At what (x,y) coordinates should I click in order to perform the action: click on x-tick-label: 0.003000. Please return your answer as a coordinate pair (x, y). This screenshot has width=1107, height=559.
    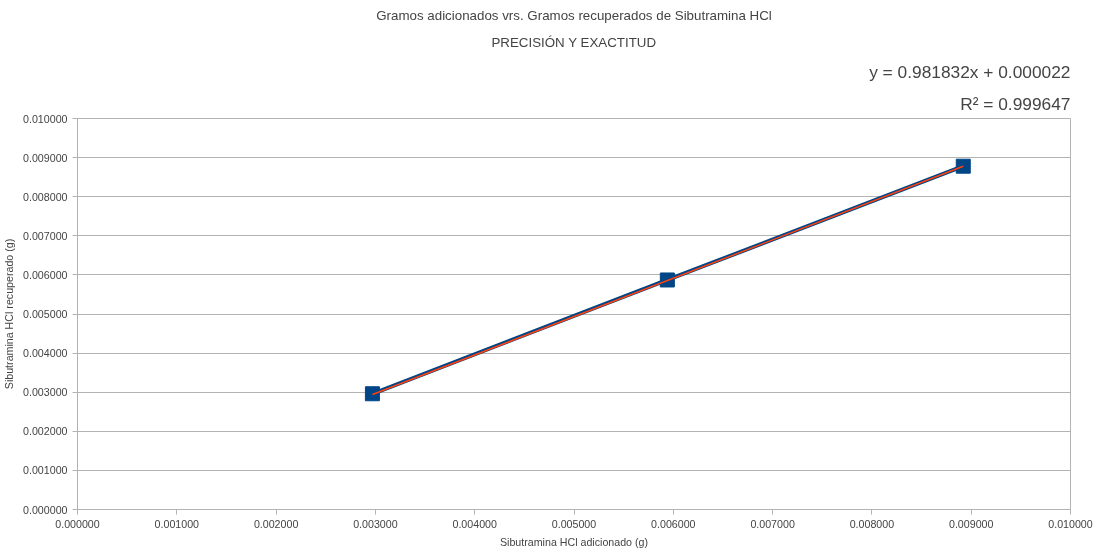
    Looking at the image, I should click on (375, 523).